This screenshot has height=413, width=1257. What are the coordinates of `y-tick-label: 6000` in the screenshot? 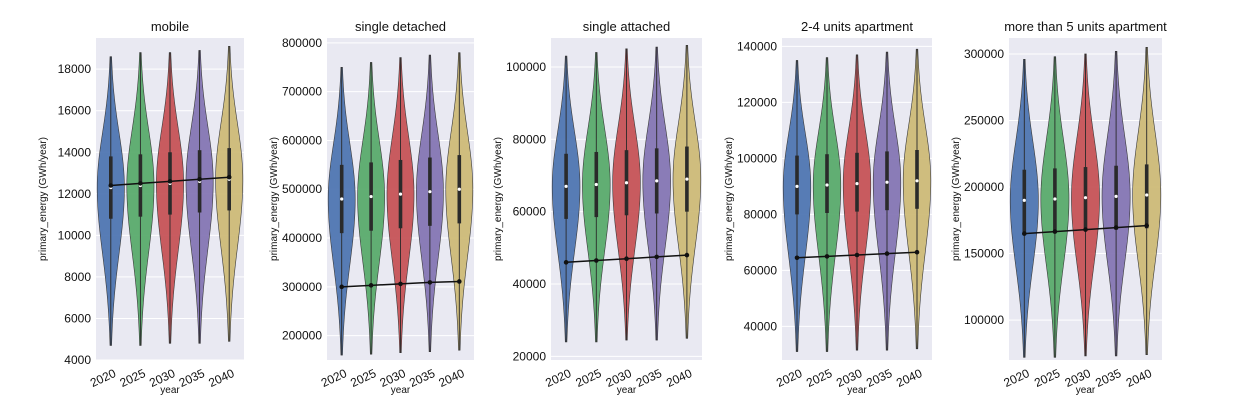 It's located at (77, 318).